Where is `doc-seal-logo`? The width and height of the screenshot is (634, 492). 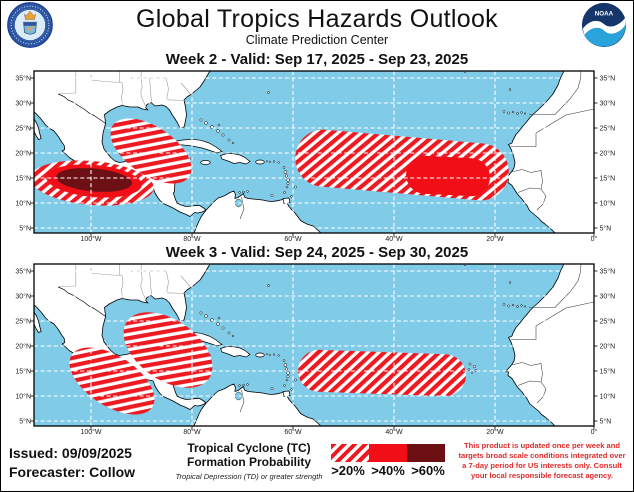 doc-seal-logo is located at coordinates (30, 25).